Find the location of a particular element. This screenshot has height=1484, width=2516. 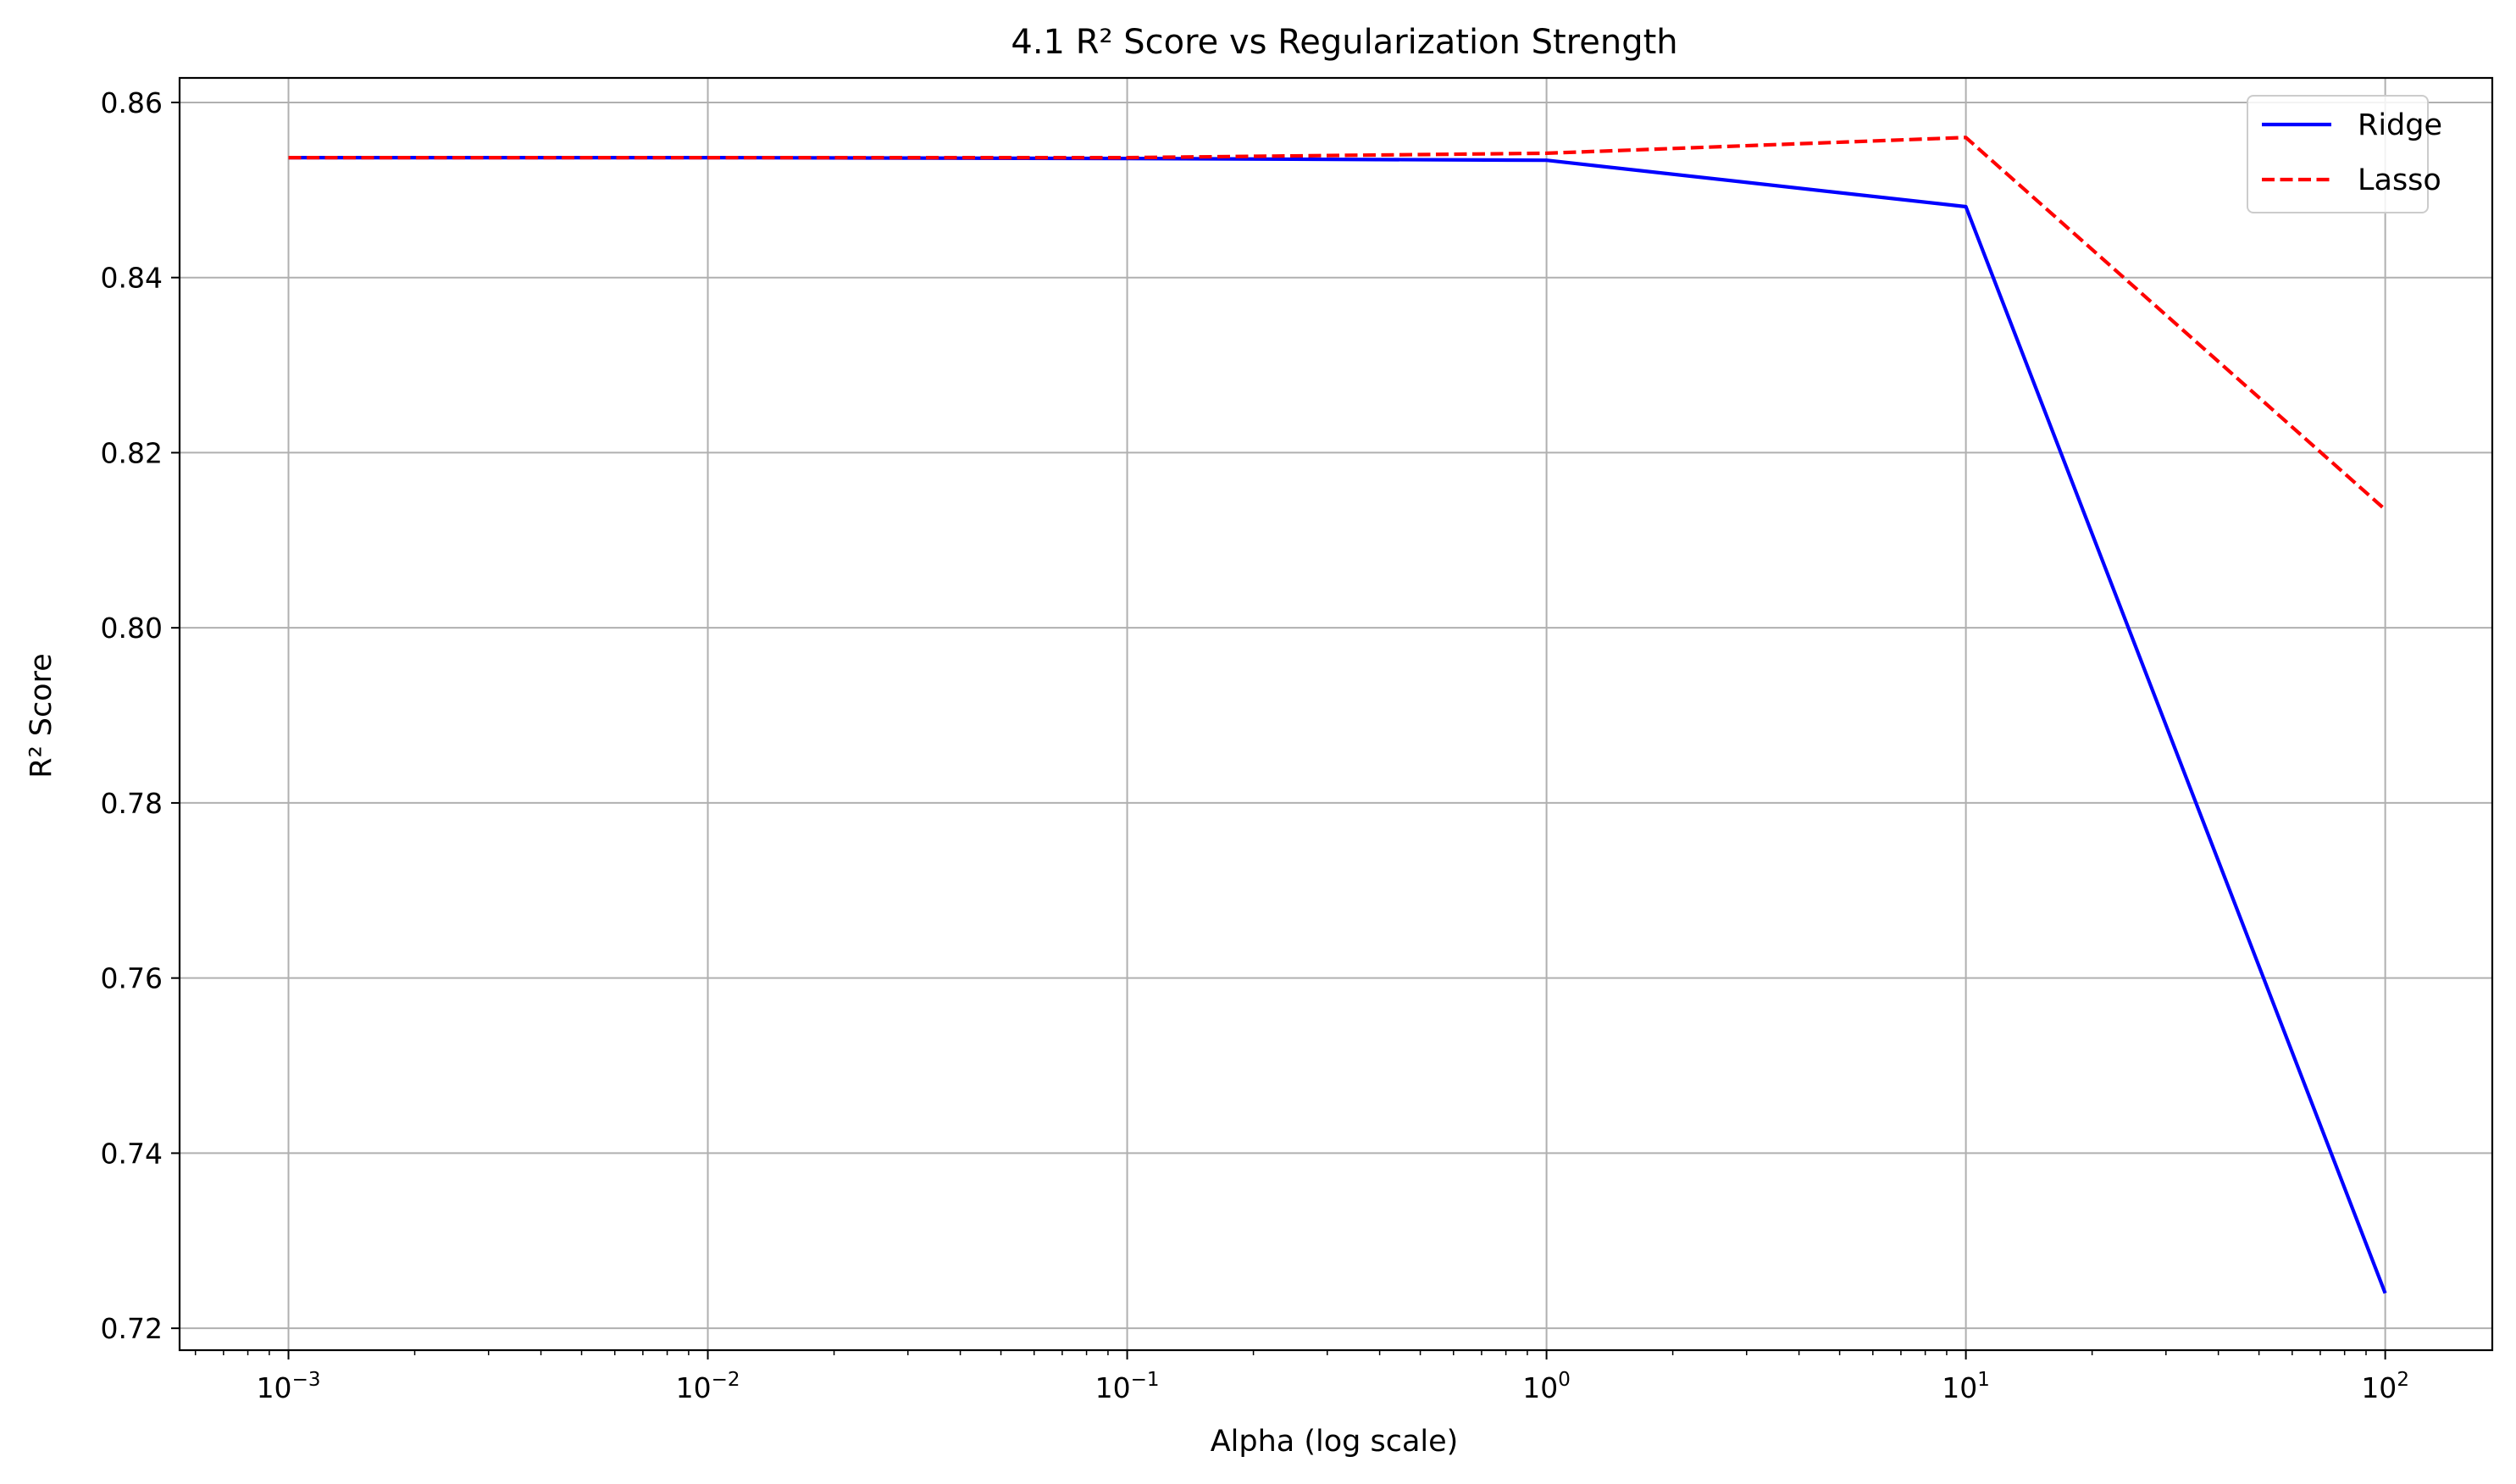

x-tick-label: 10⁻³ is located at coordinates (289, 1386).